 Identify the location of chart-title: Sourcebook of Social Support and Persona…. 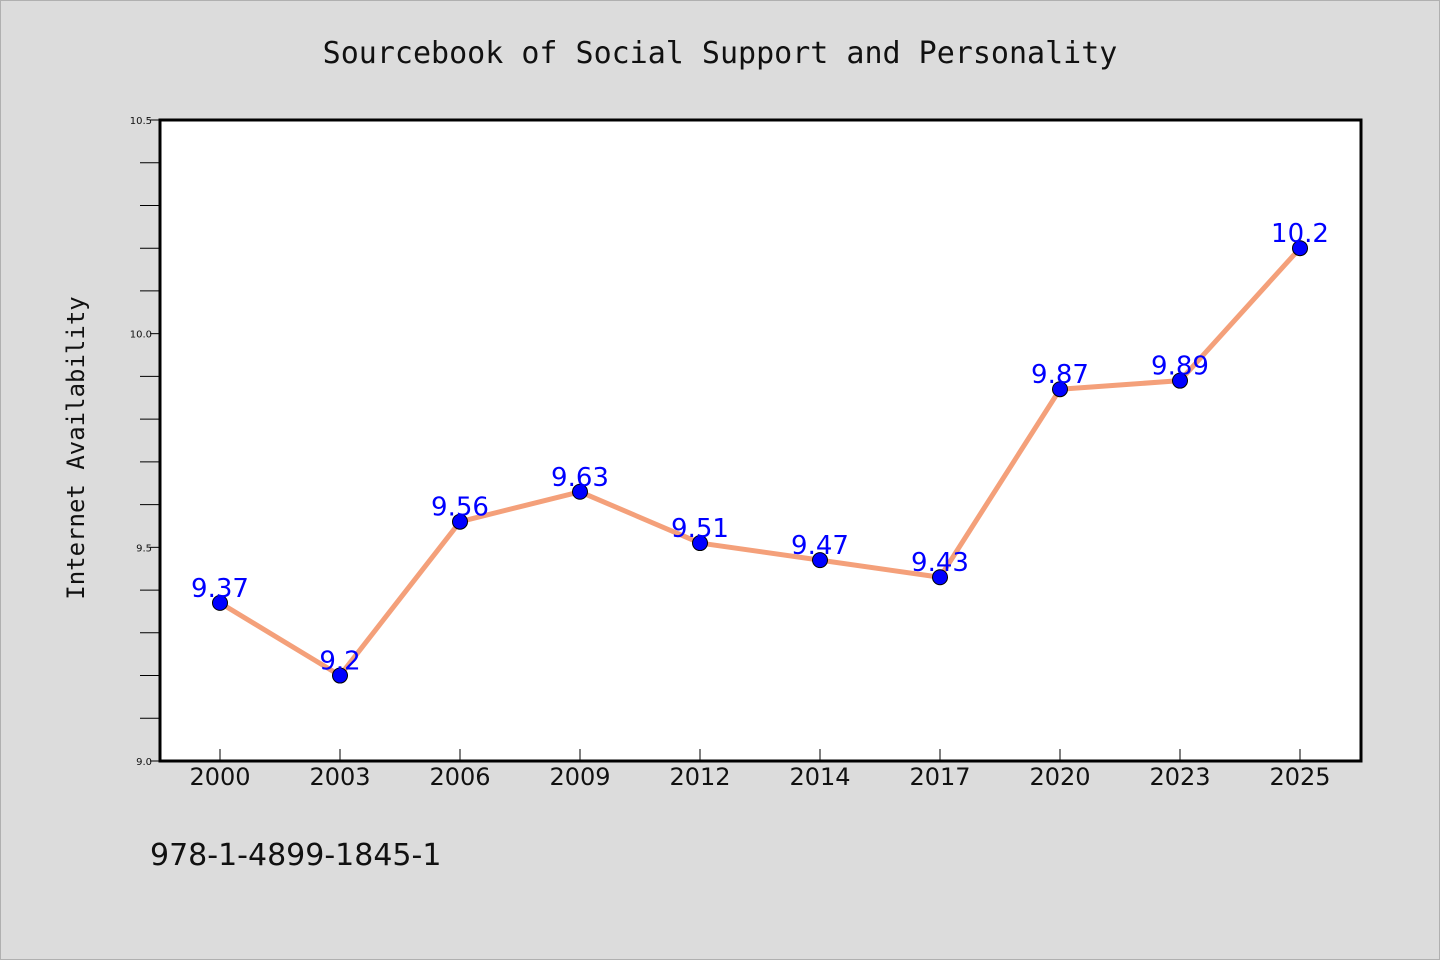
(720, 53).